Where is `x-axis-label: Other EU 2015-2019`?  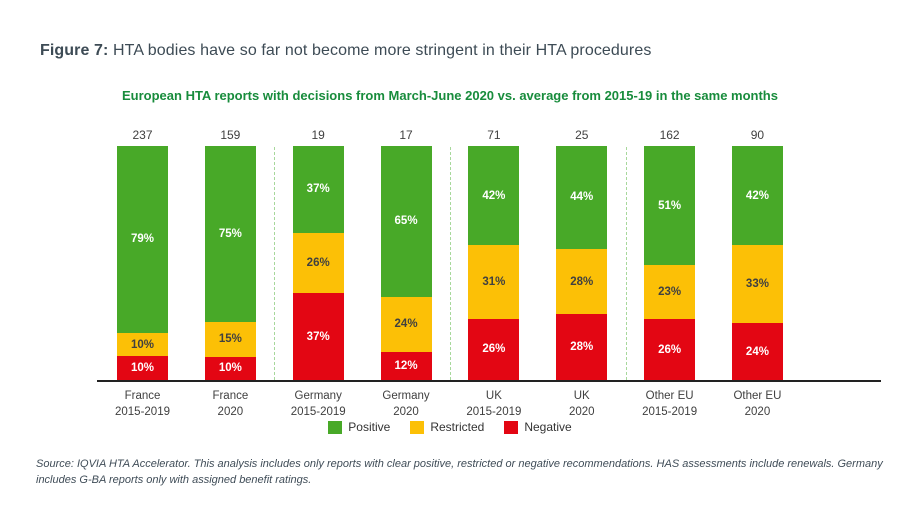
x-axis-label: Other EU 2015-2019 is located at coordinates (670, 404).